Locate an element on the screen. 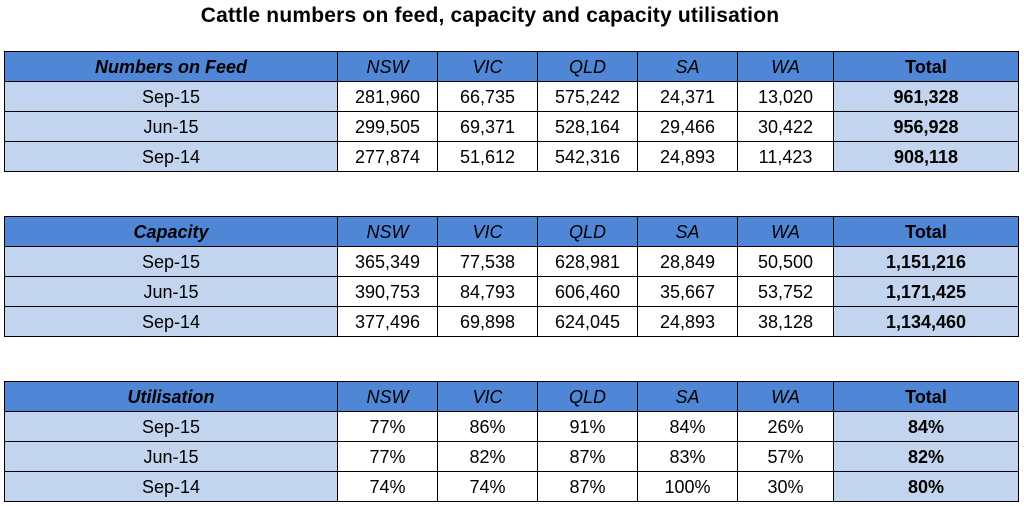 This screenshot has height=506, width=1024. cell-total: 908,118 is located at coordinates (926, 156).